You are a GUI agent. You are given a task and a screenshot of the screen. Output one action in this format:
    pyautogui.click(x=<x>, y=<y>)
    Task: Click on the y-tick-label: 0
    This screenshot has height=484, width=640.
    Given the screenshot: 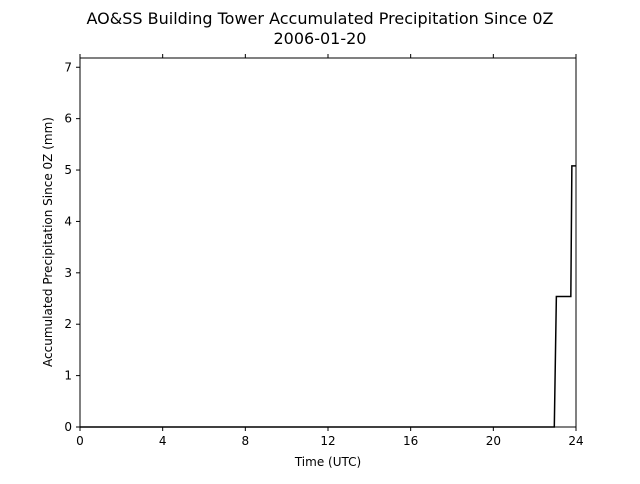 What is the action you would take?
    pyautogui.click(x=68, y=427)
    